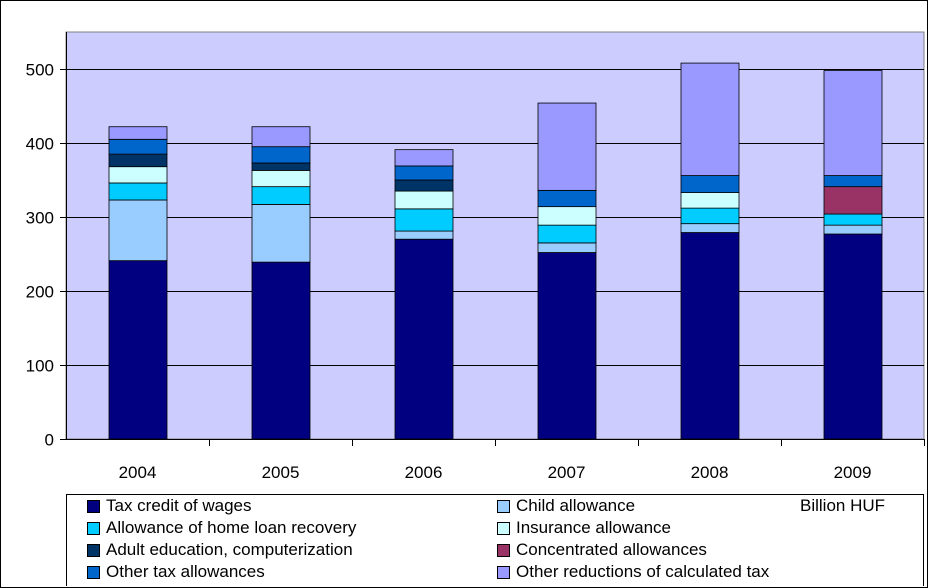 The image size is (928, 588). I want to click on legend-item: Concentrated allowances, so click(602, 550).